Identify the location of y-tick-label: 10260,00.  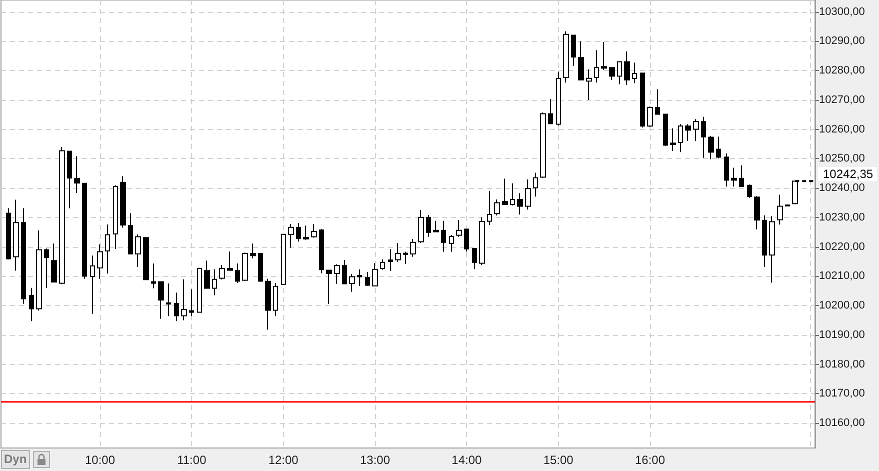
(842, 129).